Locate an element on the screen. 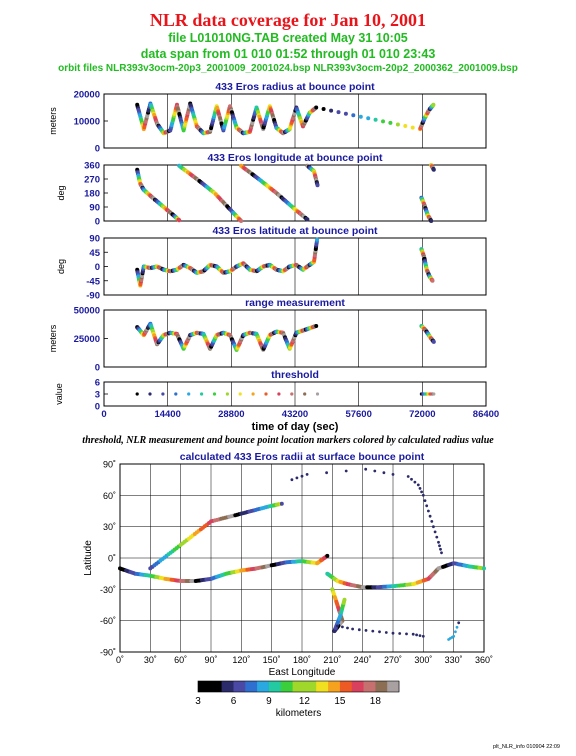 The image size is (576, 756). y-tick-label: 25000 is located at coordinates (87, 339).